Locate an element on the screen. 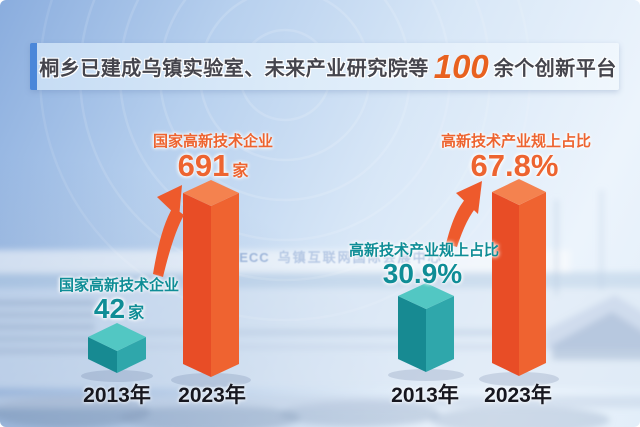  axis-label-right-2013: 2013年 is located at coordinates (425, 395).